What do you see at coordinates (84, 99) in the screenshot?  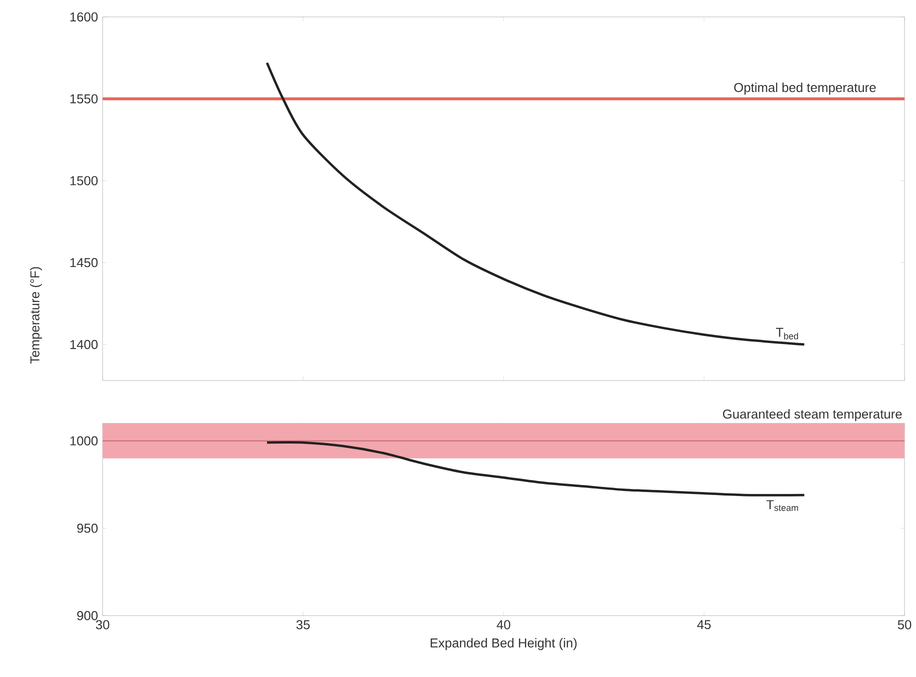 I see `y-tick-label: 1550` at bounding box center [84, 99].